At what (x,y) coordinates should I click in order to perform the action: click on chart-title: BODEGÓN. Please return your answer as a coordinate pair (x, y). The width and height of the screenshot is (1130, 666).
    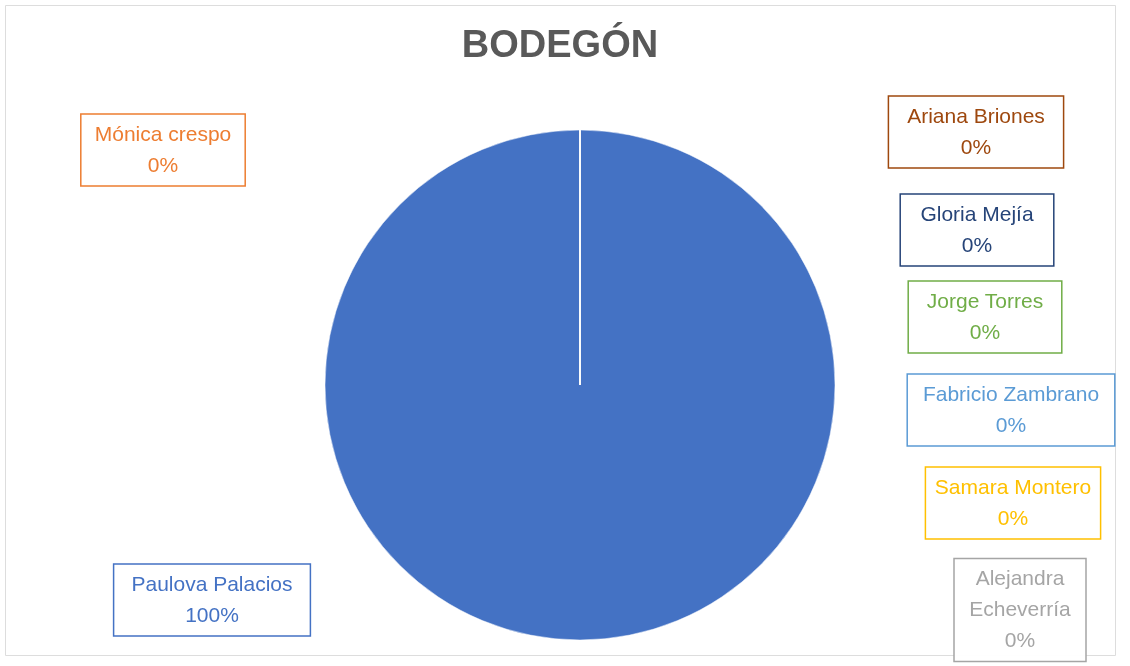
    Looking at the image, I should click on (560, 43).